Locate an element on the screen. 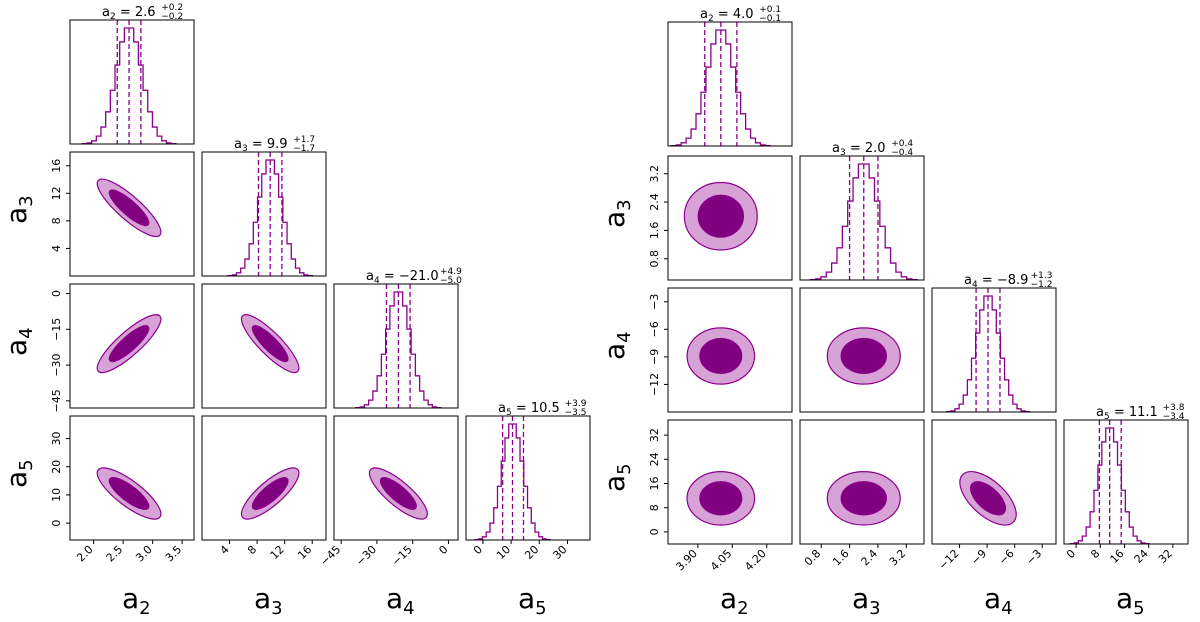 The width and height of the screenshot is (1200, 622). histogram-title-a_3: a3 = 2.0 is located at coordinates (859, 149).